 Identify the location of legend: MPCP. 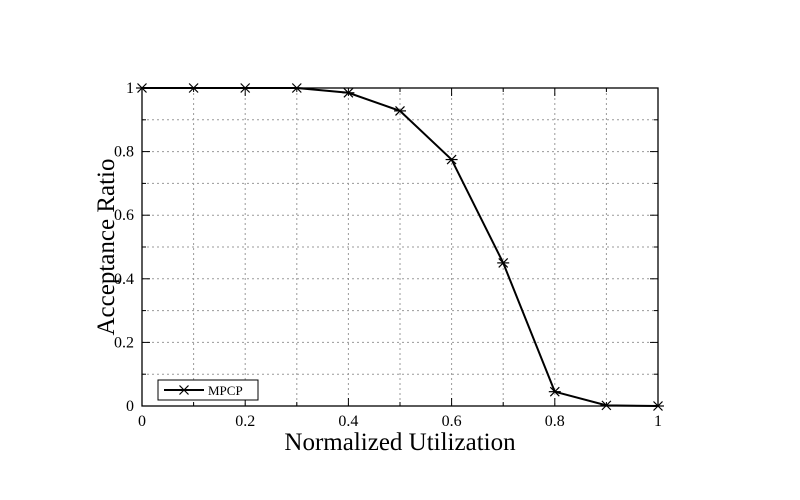
(208, 390).